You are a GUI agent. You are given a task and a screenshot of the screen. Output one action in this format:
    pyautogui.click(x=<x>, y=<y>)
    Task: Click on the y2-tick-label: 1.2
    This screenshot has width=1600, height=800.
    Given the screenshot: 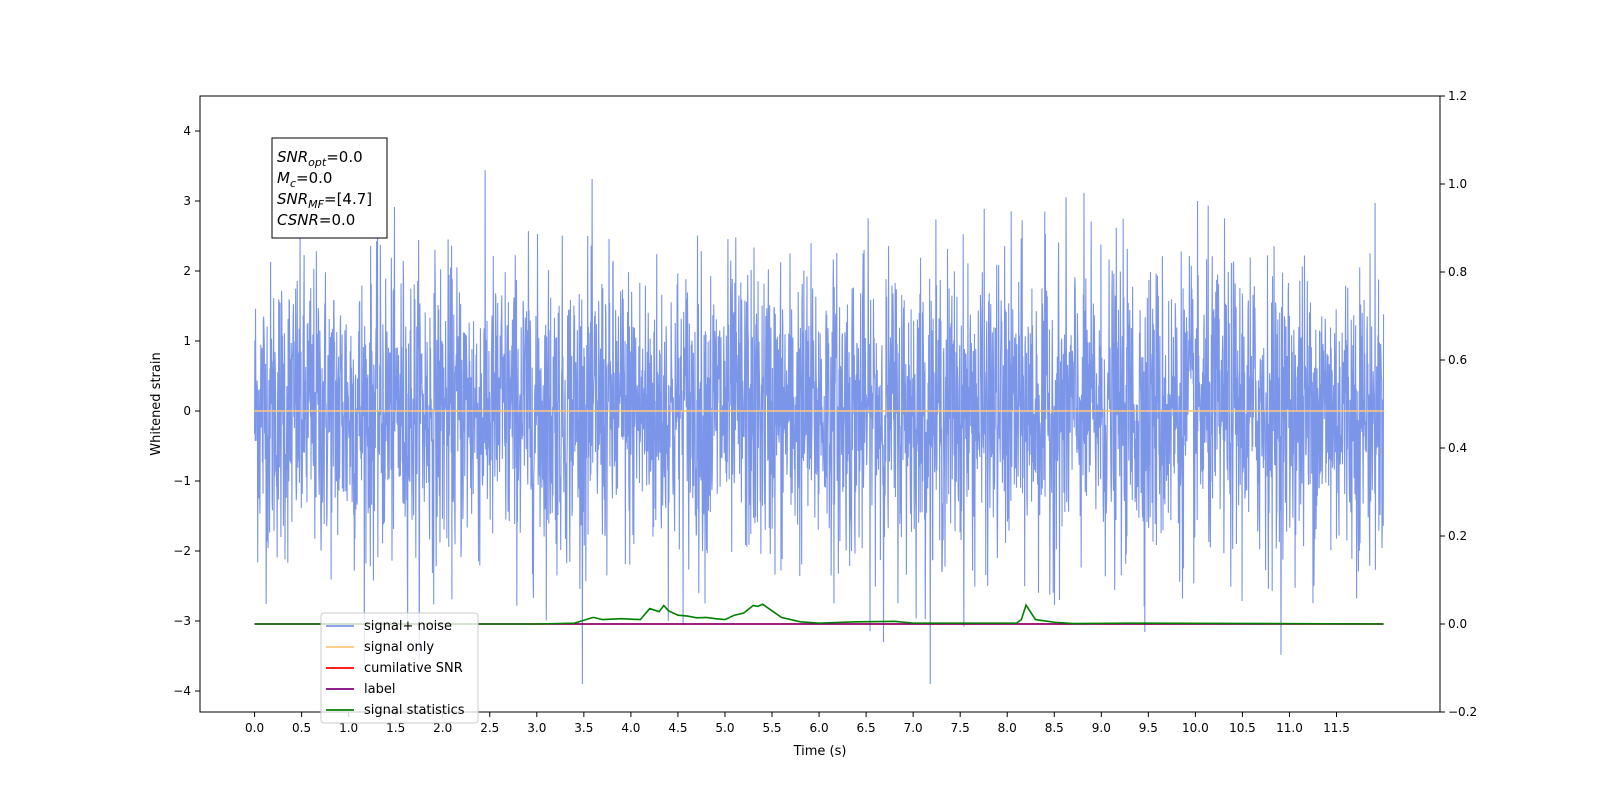 What is the action you would take?
    pyautogui.click(x=1457, y=96)
    